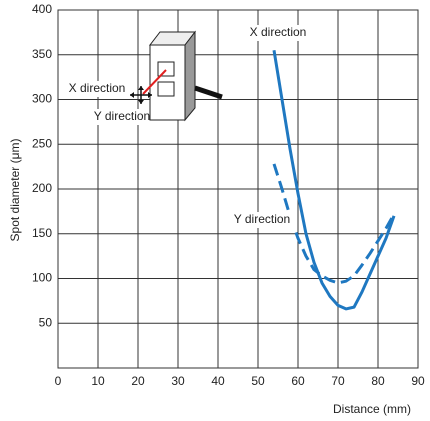 This screenshot has height=421, width=430. What do you see at coordinates (42, 233) in the screenshot?
I see `y-tick-label: 150` at bounding box center [42, 233].